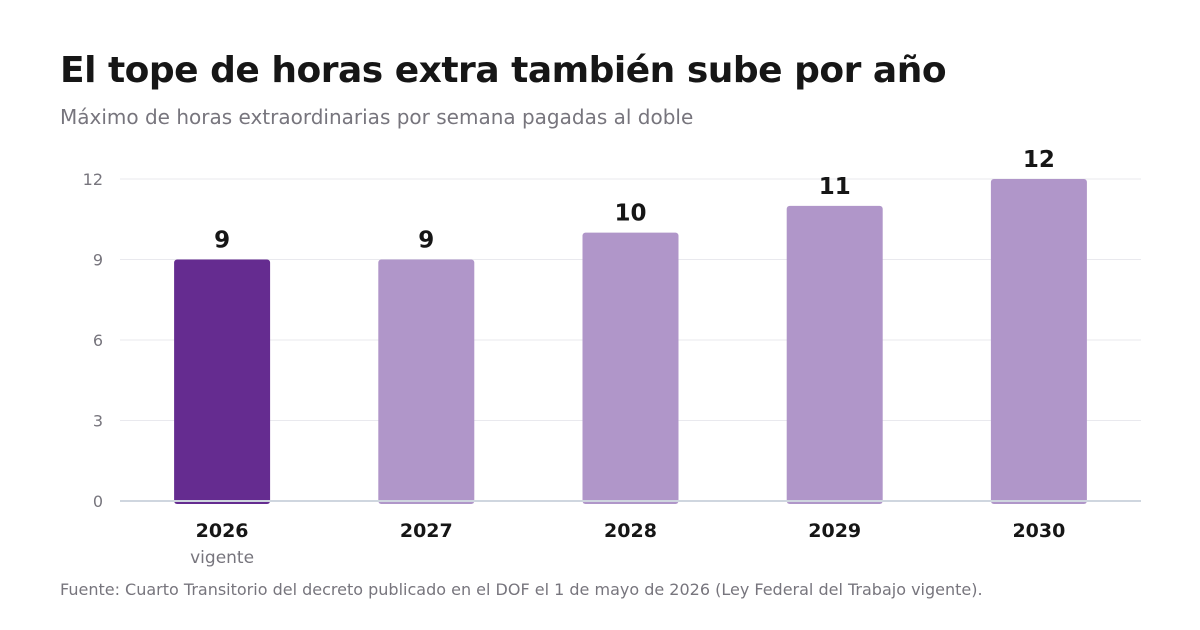  I want to click on x-tick-label: 2030, so click(1038, 531).